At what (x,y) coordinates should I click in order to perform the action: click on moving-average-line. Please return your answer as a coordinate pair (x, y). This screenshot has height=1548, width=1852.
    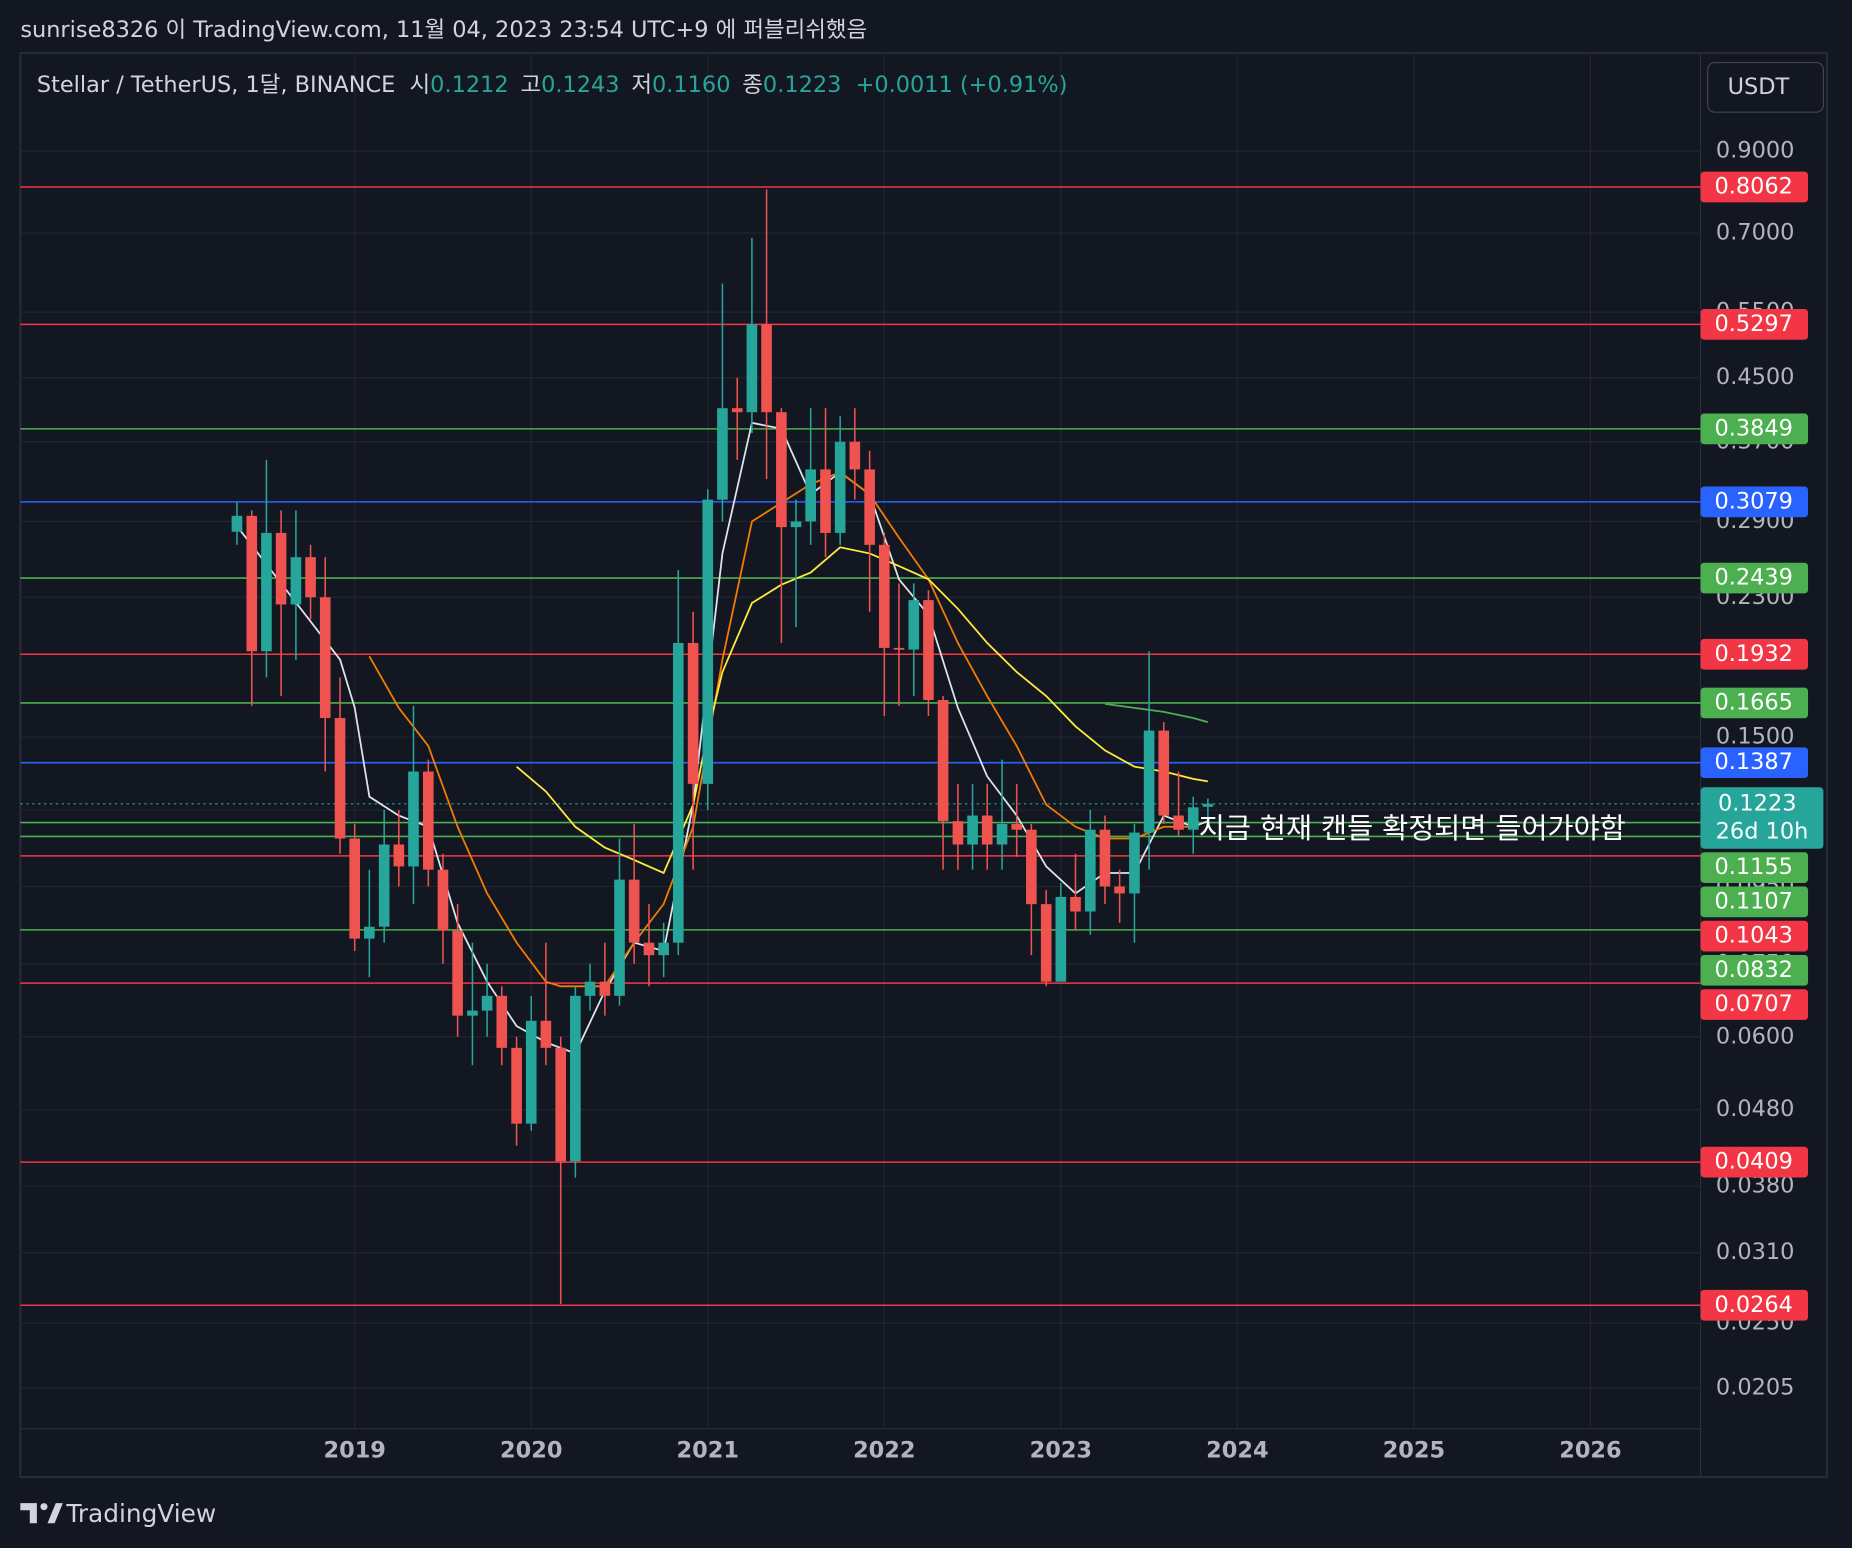
    Looking at the image, I should click on (862, 710).